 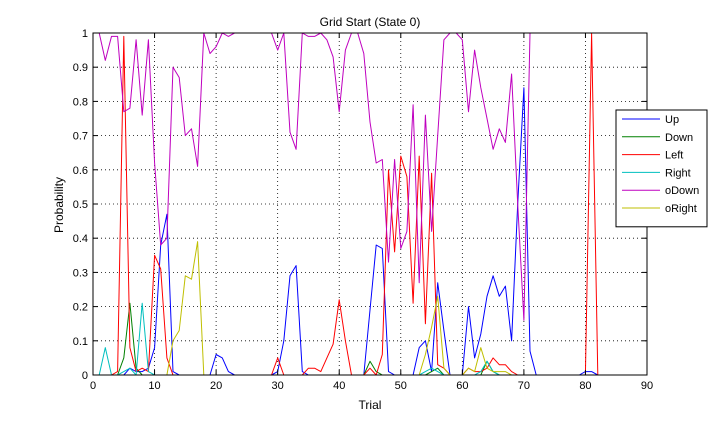 I want to click on legend: Up Down Left Right oDown oRight, so click(x=661, y=168).